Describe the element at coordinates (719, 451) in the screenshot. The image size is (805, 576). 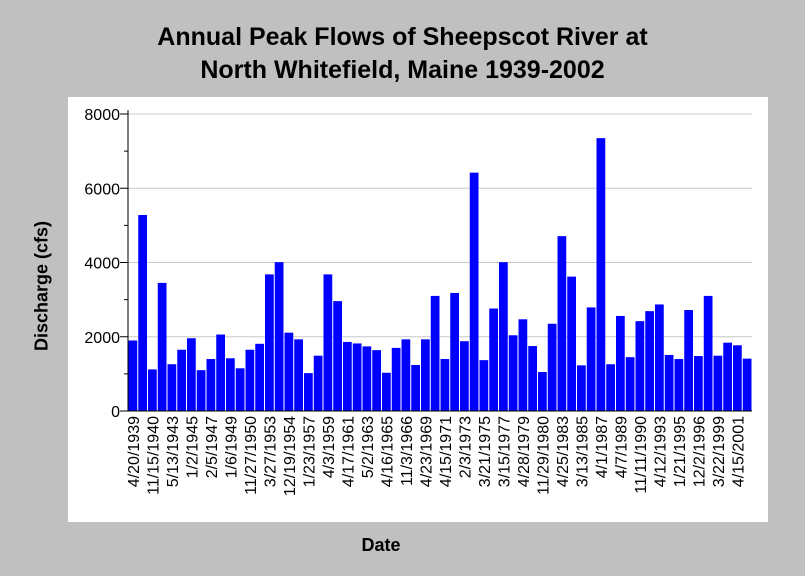
I see `x-tick-label: 3/22/1999` at that location.